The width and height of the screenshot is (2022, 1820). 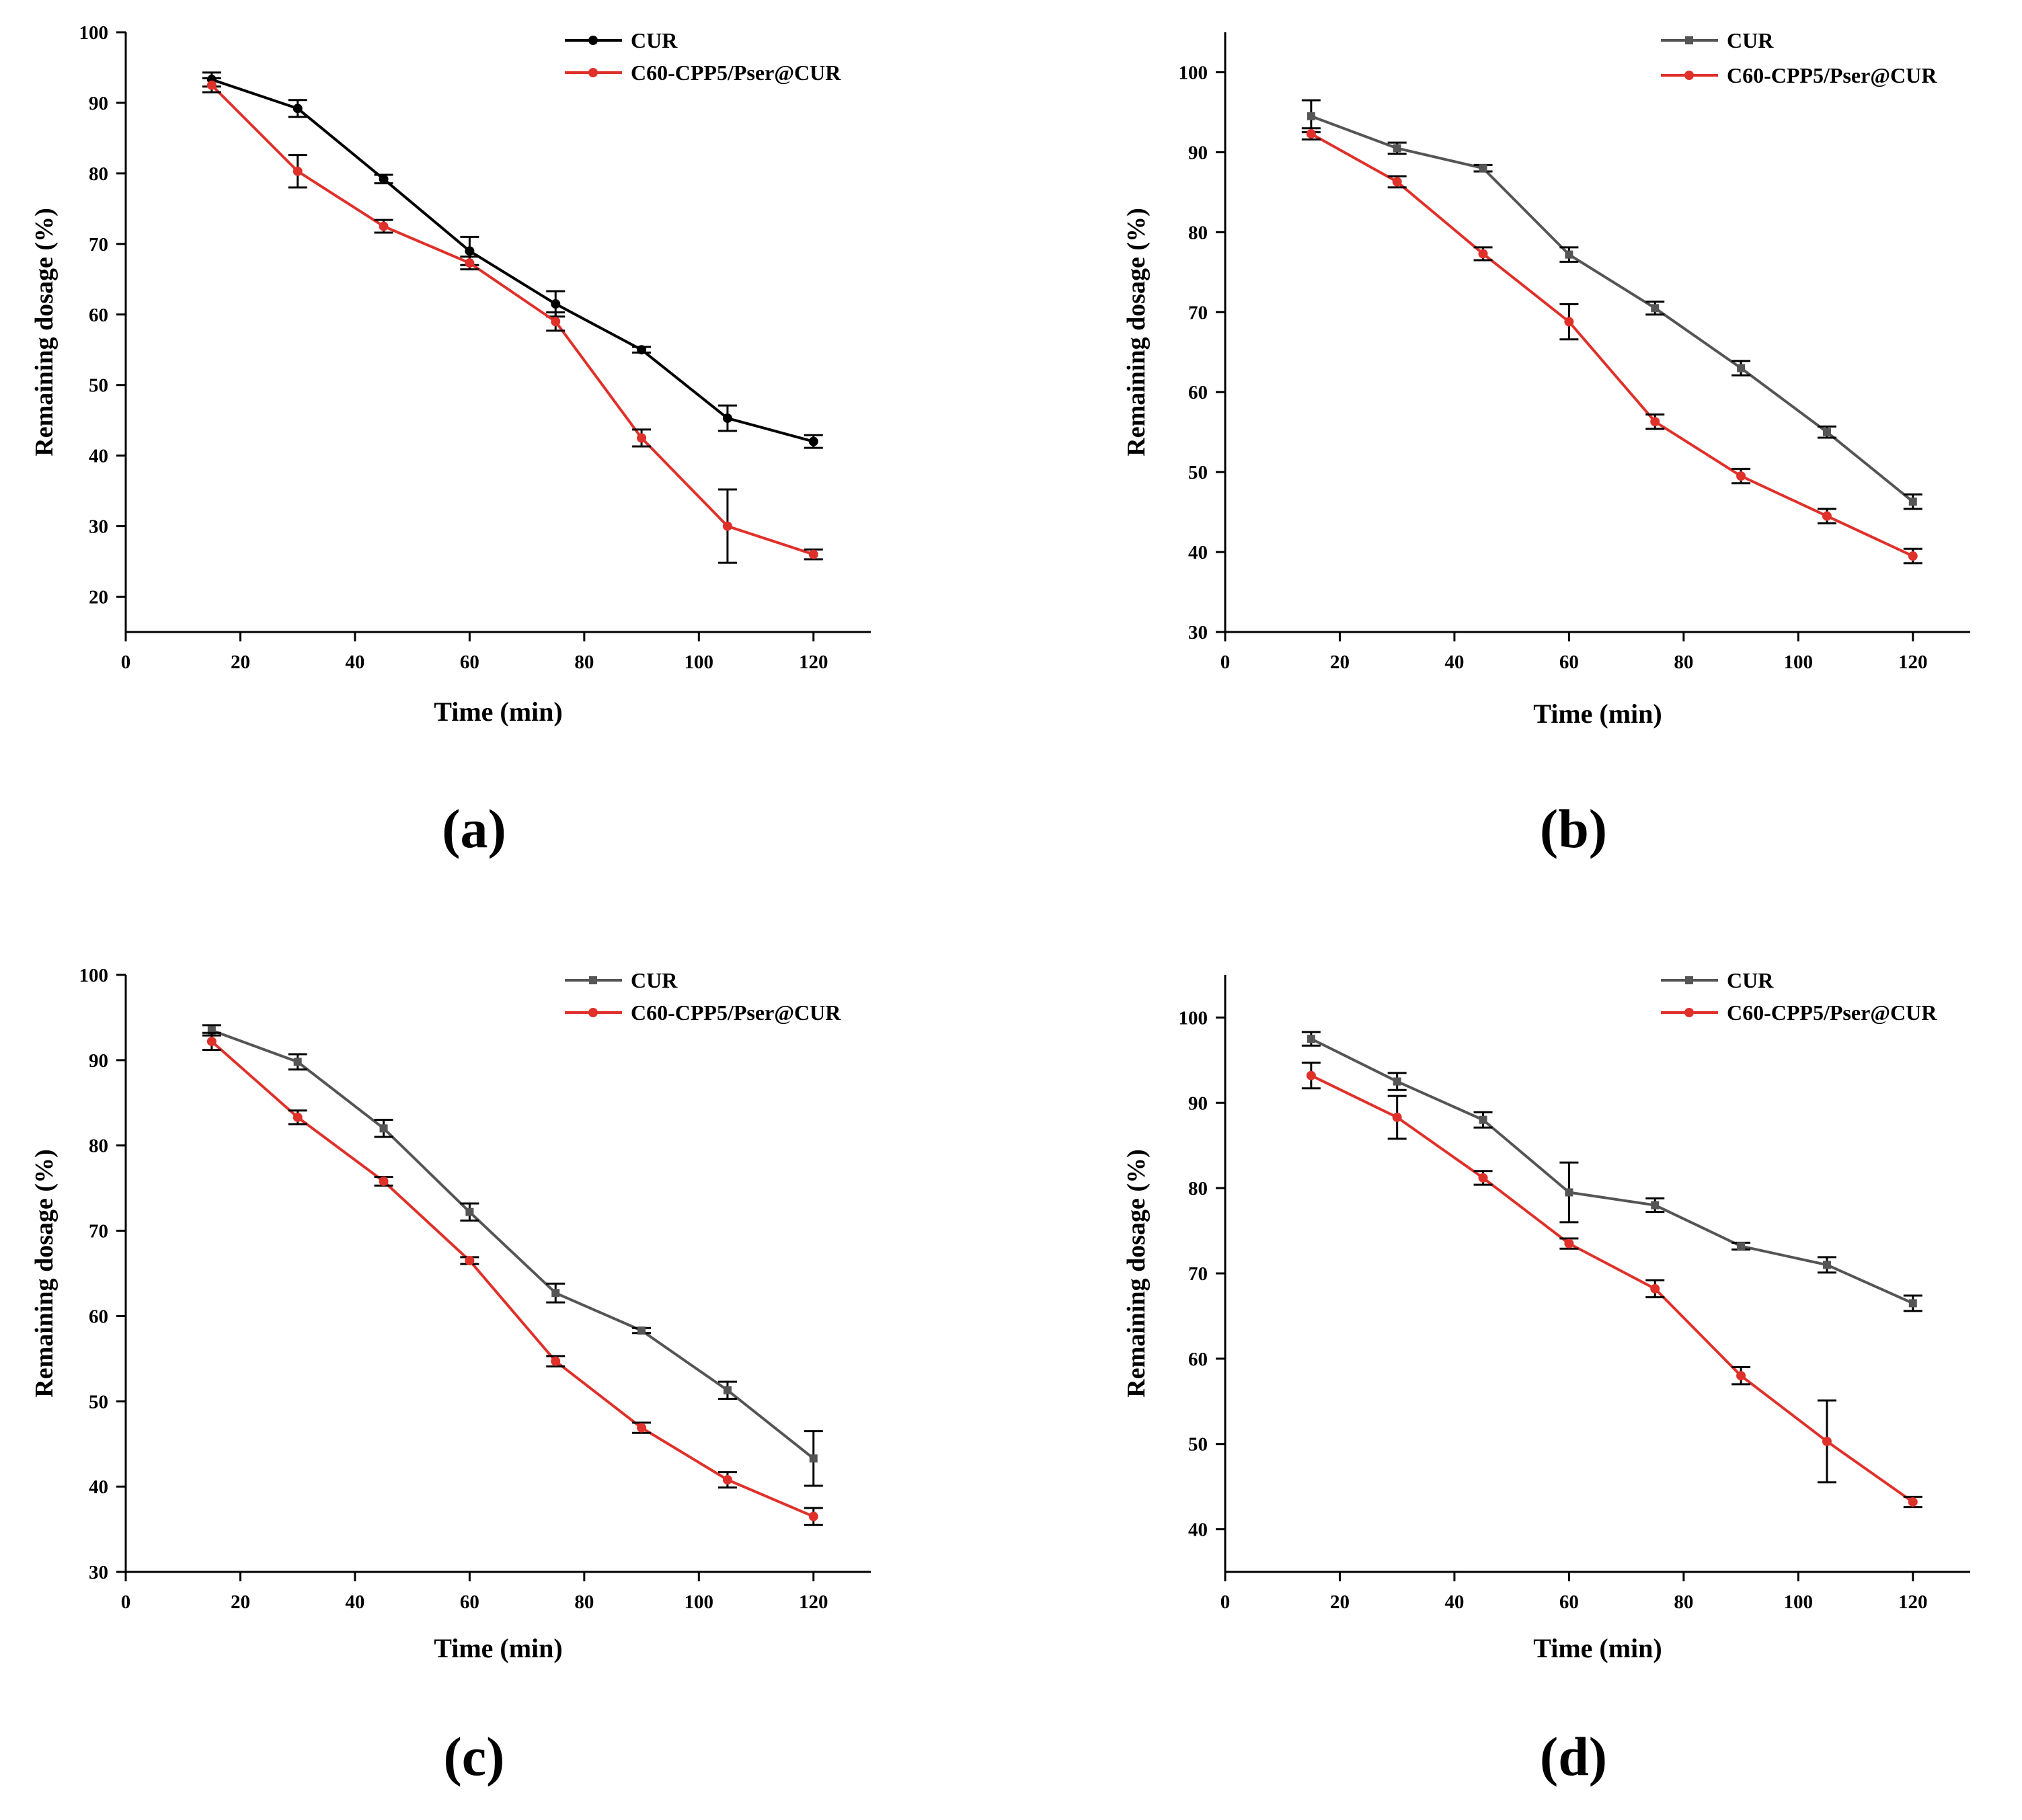 I want to click on y-tick-label-b: 60, so click(x=1198, y=392).